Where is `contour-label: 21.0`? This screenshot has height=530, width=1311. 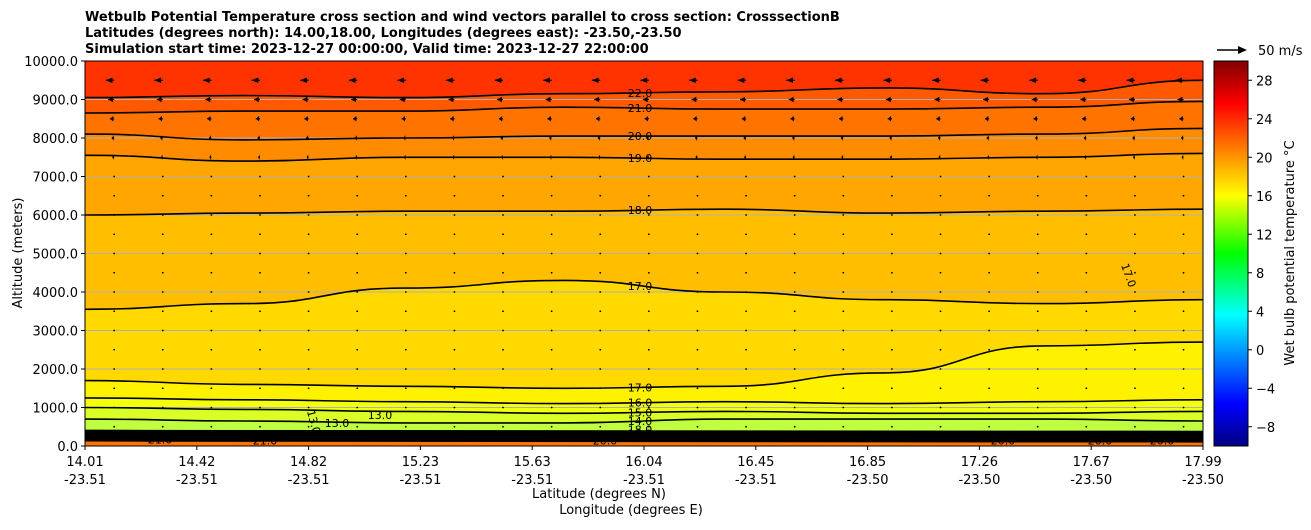
contour-label: 21.0 is located at coordinates (640, 108).